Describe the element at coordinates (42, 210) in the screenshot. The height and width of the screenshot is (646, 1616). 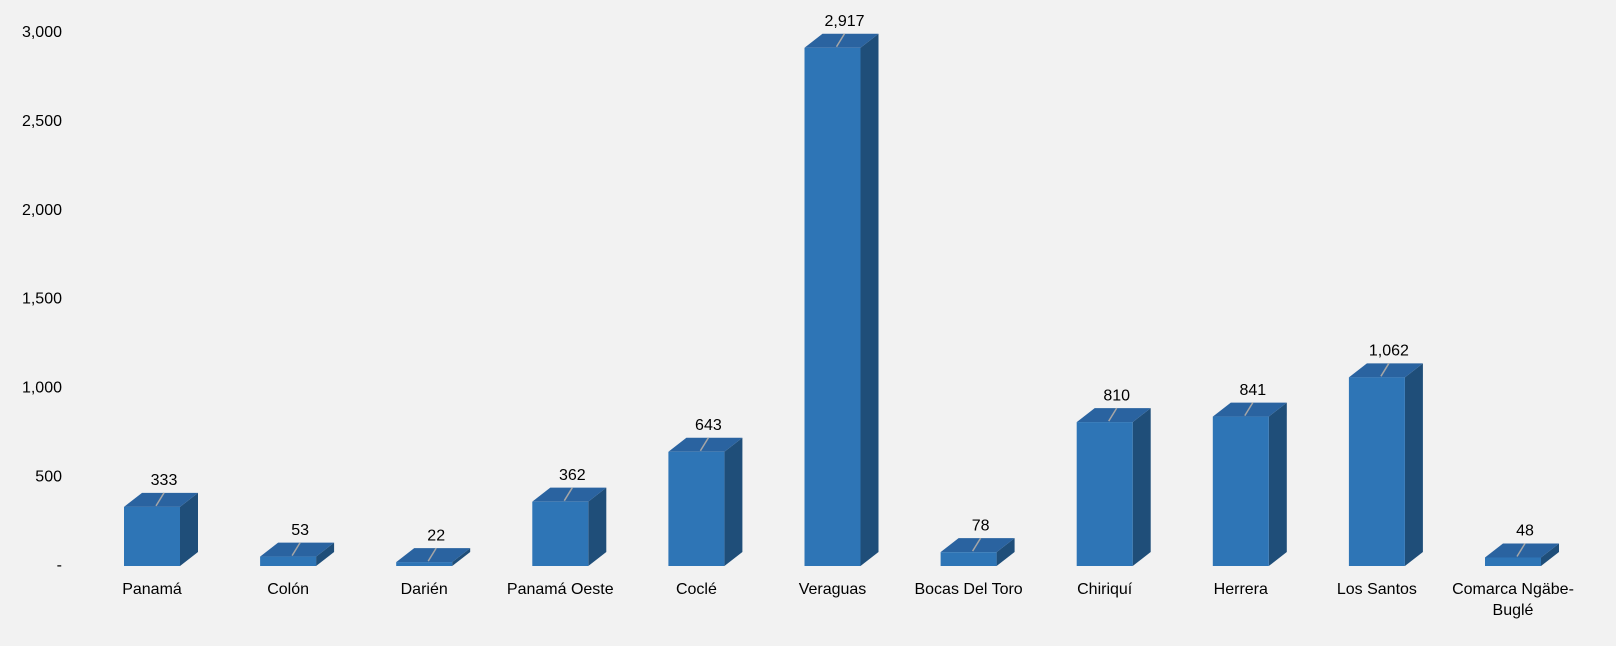
I see `y-tick-label: 2,000` at that location.